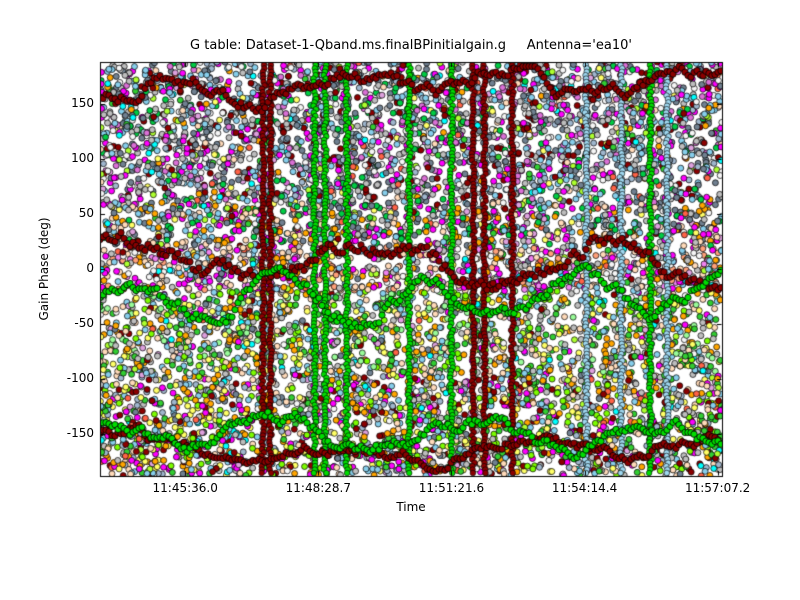 This screenshot has height=600, width=800. I want to click on y-tick-label: -100, so click(80, 378).